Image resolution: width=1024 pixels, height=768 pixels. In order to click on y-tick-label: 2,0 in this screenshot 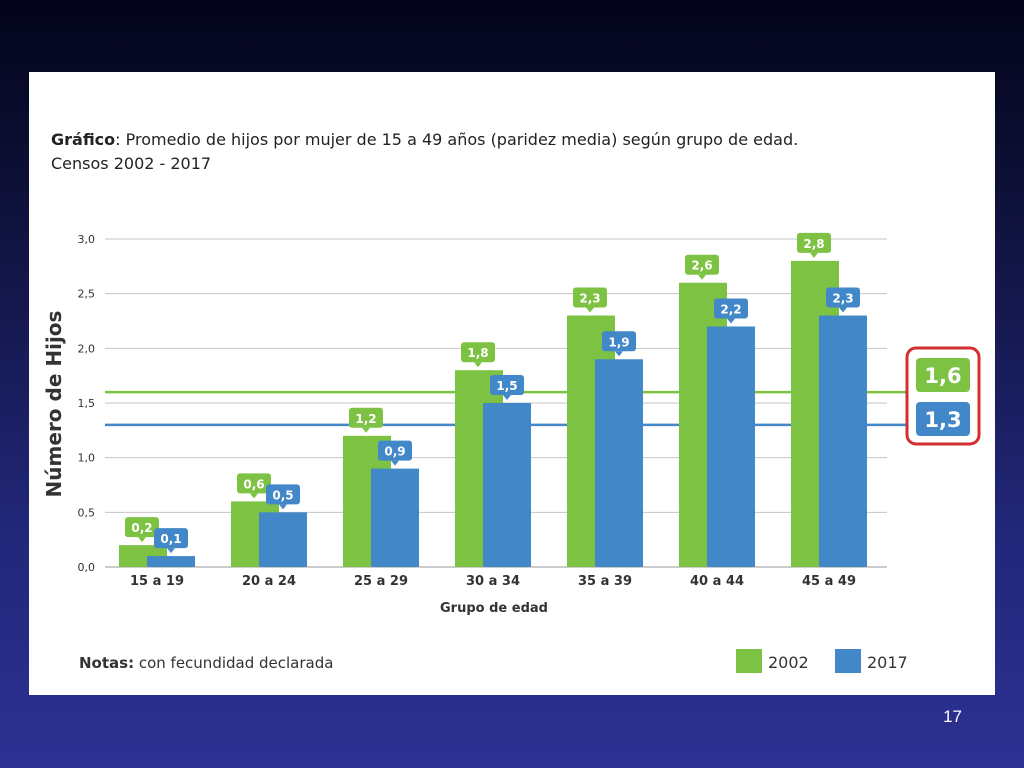, I will do `click(87, 348)`.